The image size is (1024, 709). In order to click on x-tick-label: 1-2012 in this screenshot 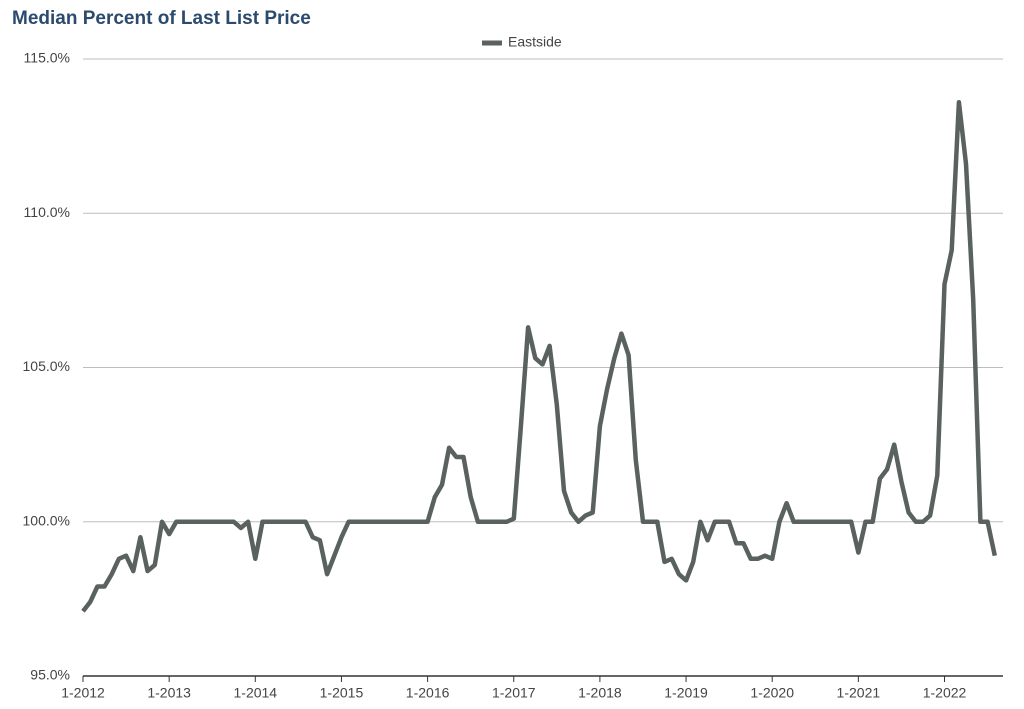, I will do `click(83, 693)`.